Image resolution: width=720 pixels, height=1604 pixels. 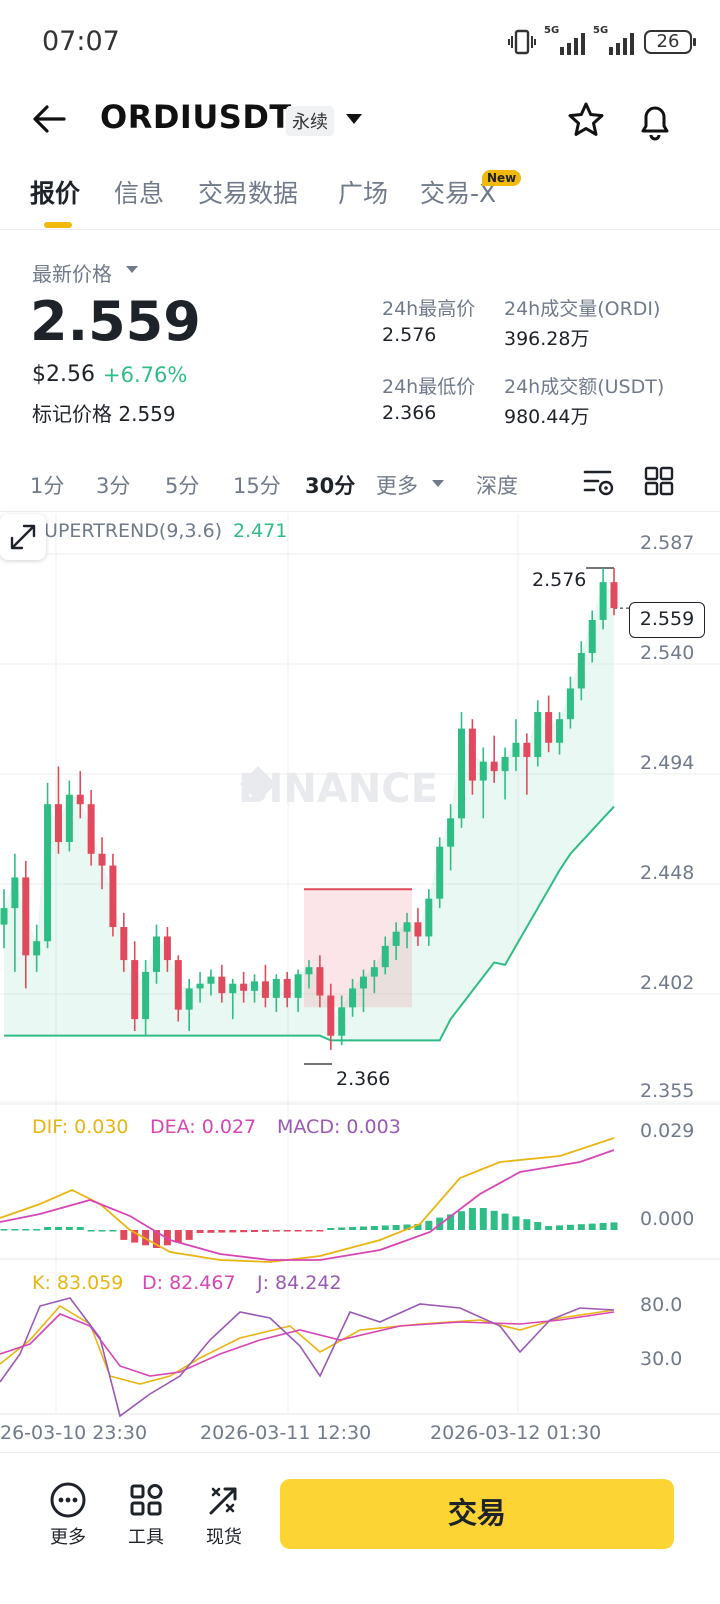 I want to click on macd-tick-label: 0.000, so click(x=667, y=1219).